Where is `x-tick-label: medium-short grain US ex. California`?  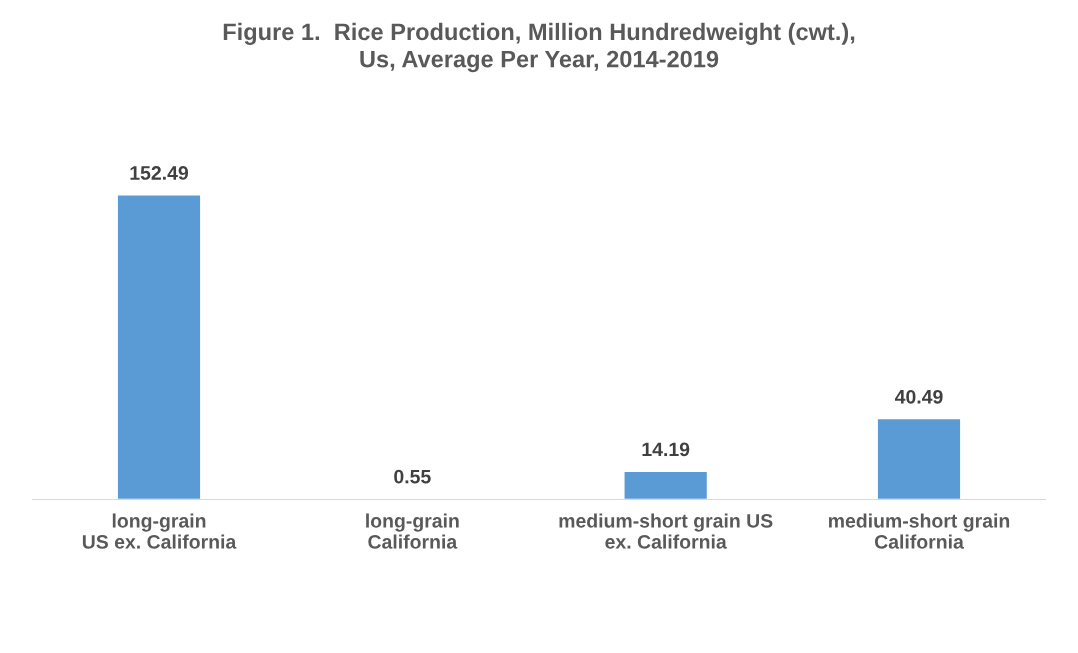 x-tick-label: medium-short grain US ex. California is located at coordinates (666, 531).